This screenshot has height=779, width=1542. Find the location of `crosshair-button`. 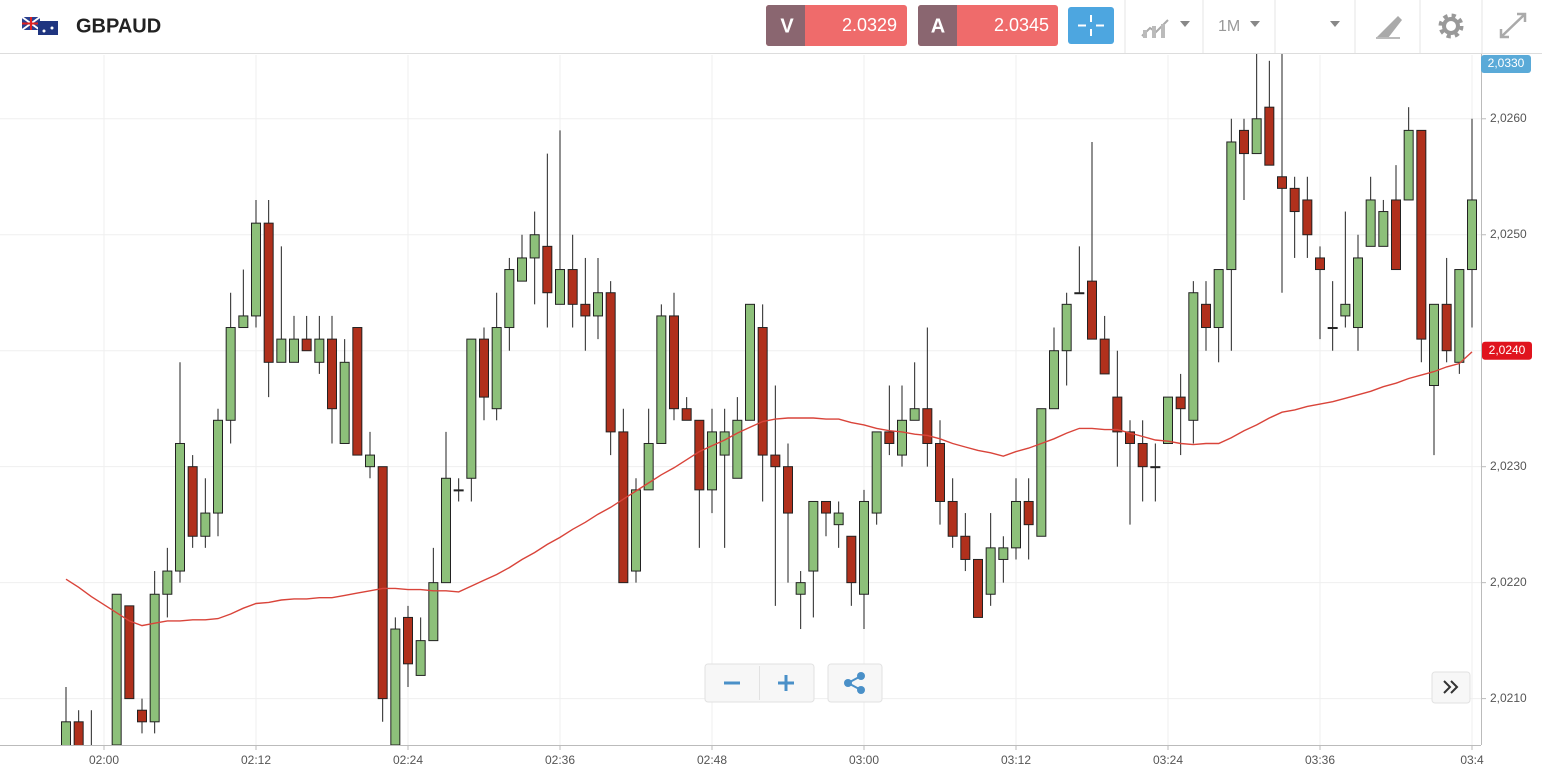

crosshair-button is located at coordinates (1091, 25).